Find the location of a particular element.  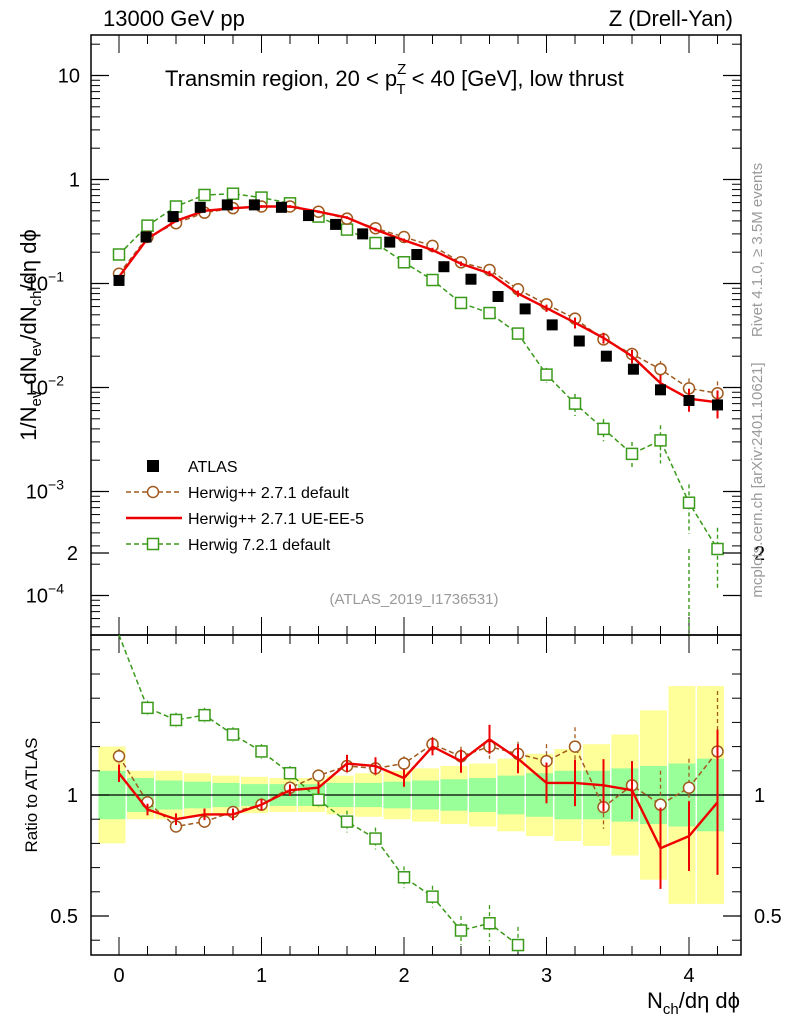

x-tick-label: 4 is located at coordinates (688, 976).